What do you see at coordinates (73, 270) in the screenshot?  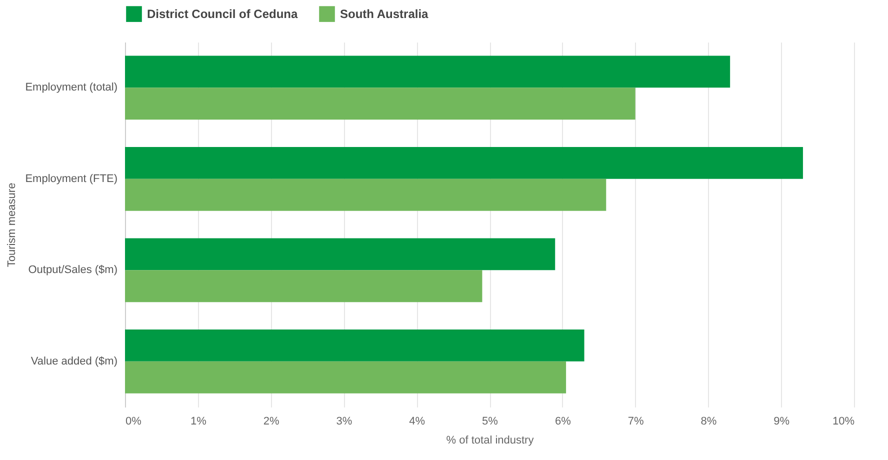 I see `y-tick-label: Output/Sales ($m)` at bounding box center [73, 270].